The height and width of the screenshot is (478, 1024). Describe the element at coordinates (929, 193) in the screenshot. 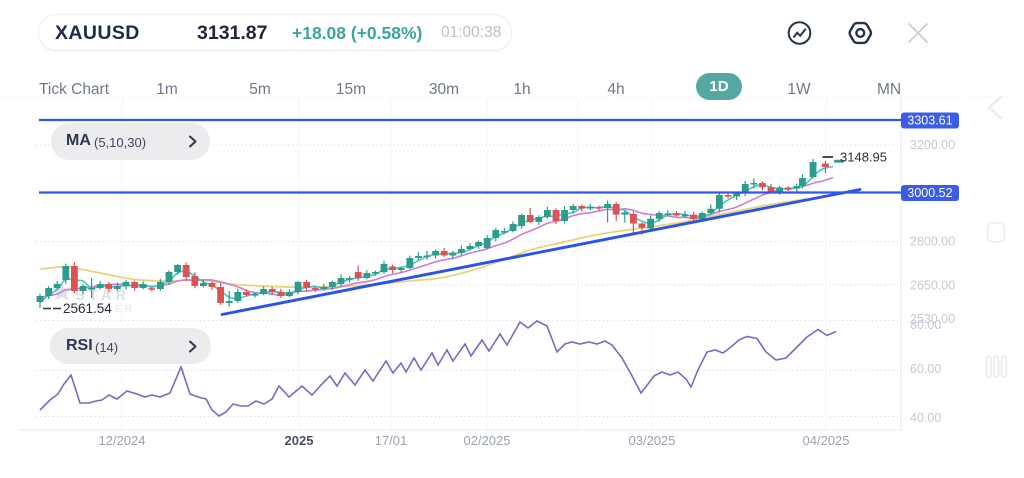

I see `svg-text: 3000.52` at that location.